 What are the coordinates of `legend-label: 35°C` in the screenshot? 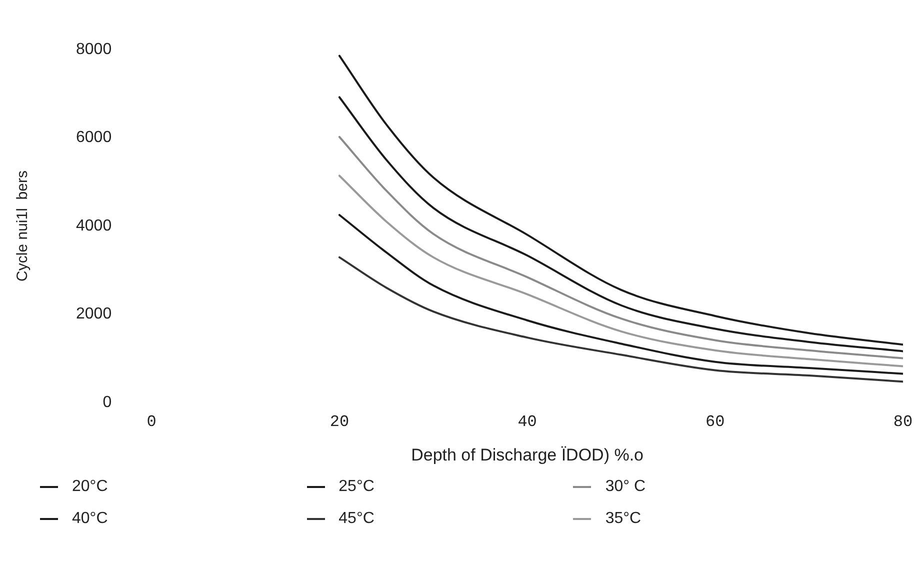 It's located at (623, 519).